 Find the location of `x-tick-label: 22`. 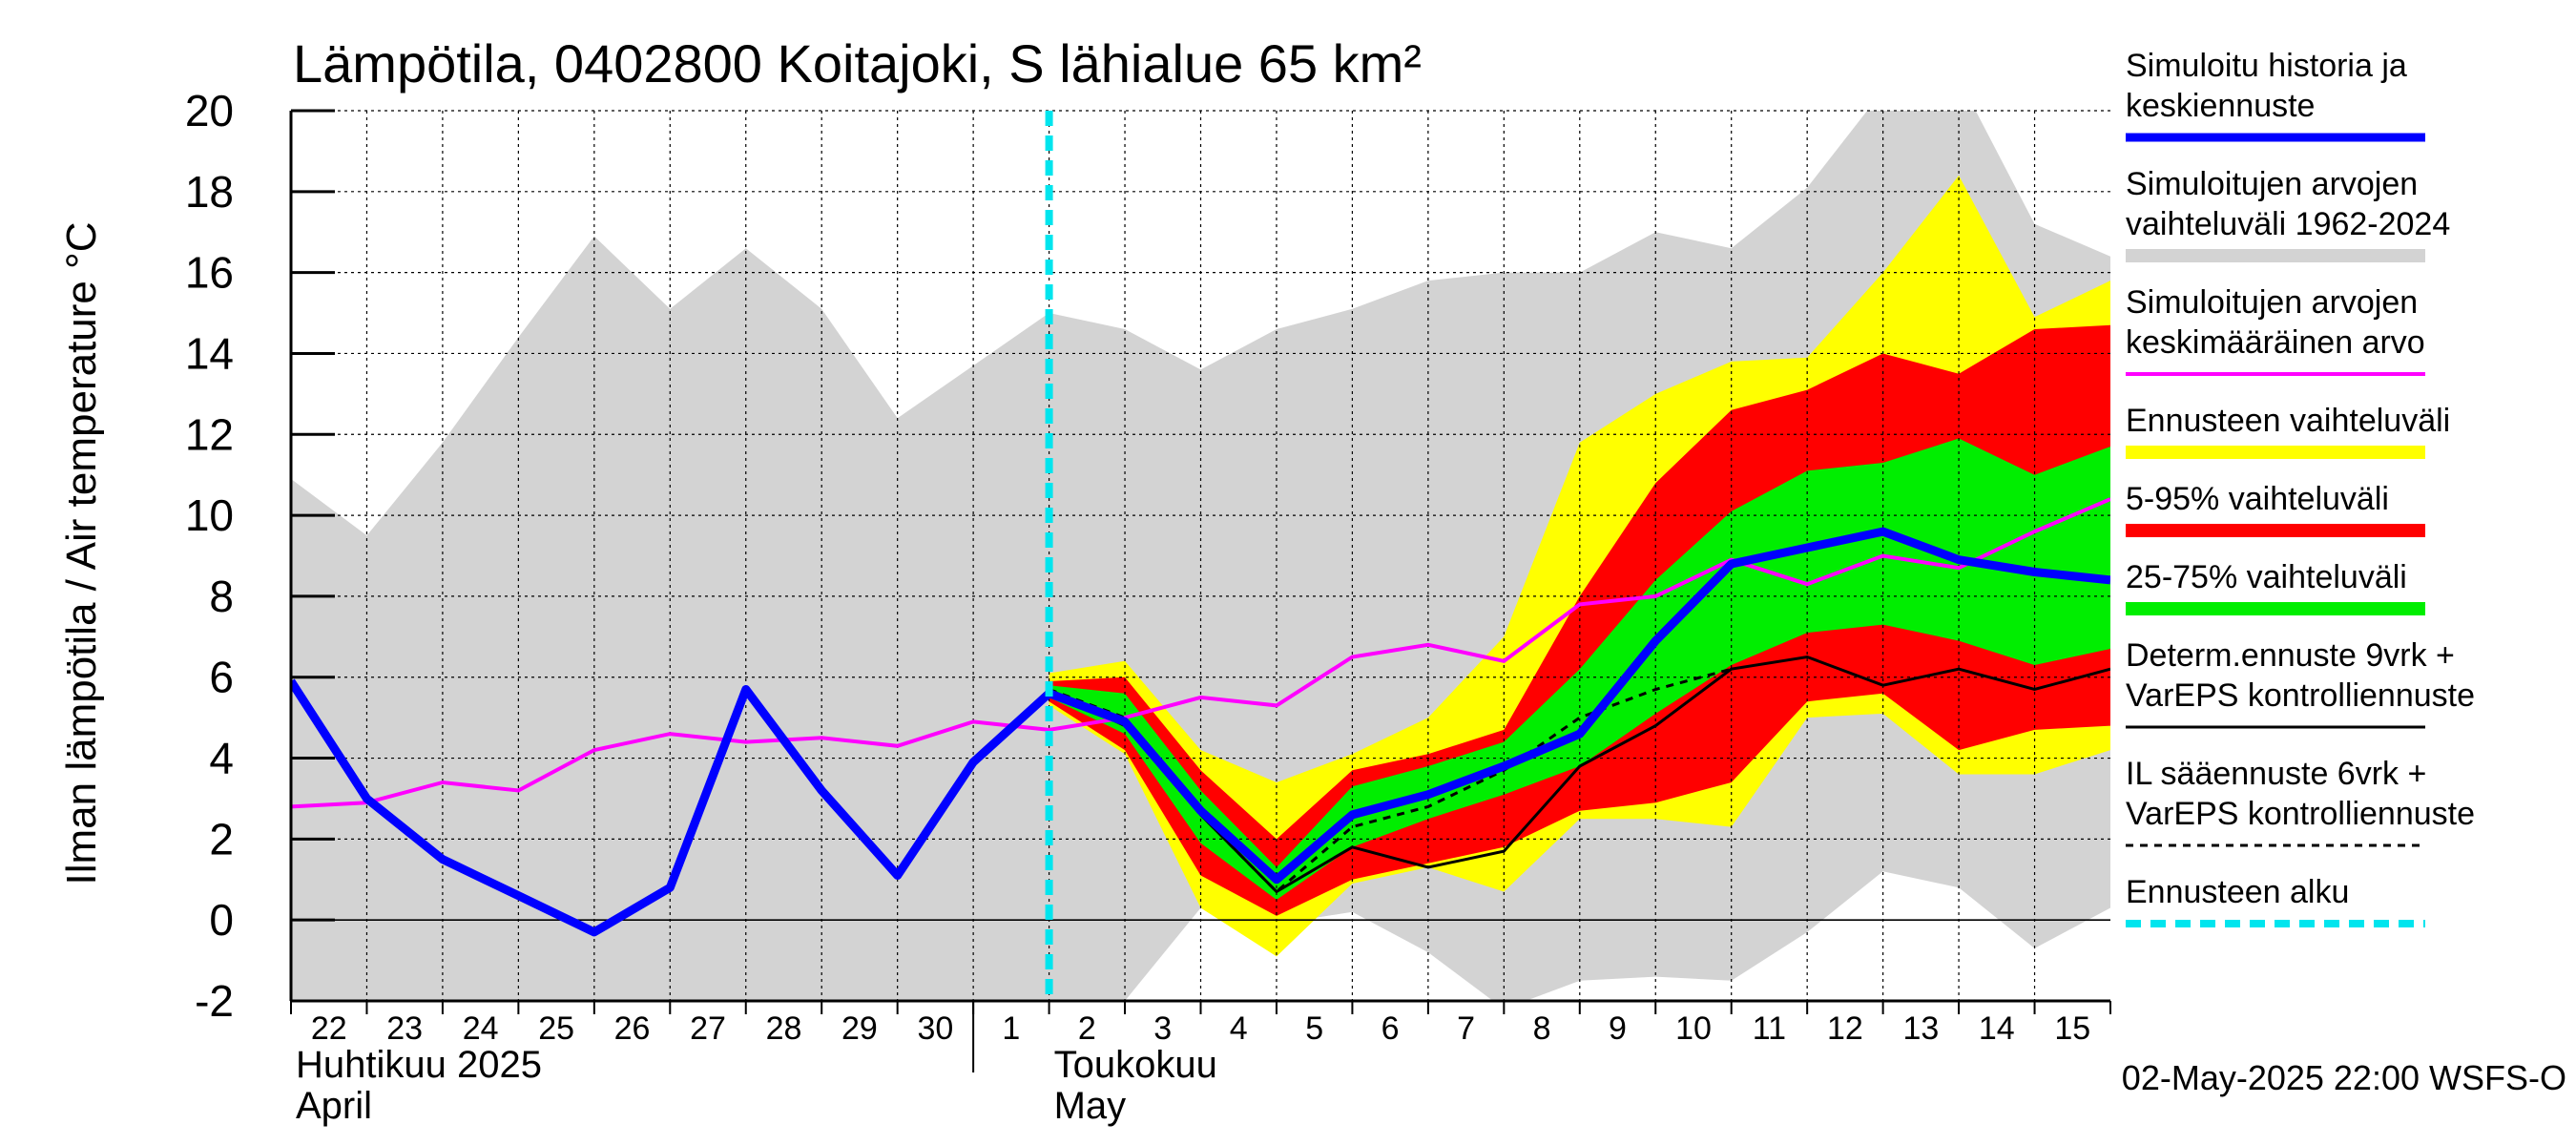

x-tick-label: 22 is located at coordinates (329, 1029).